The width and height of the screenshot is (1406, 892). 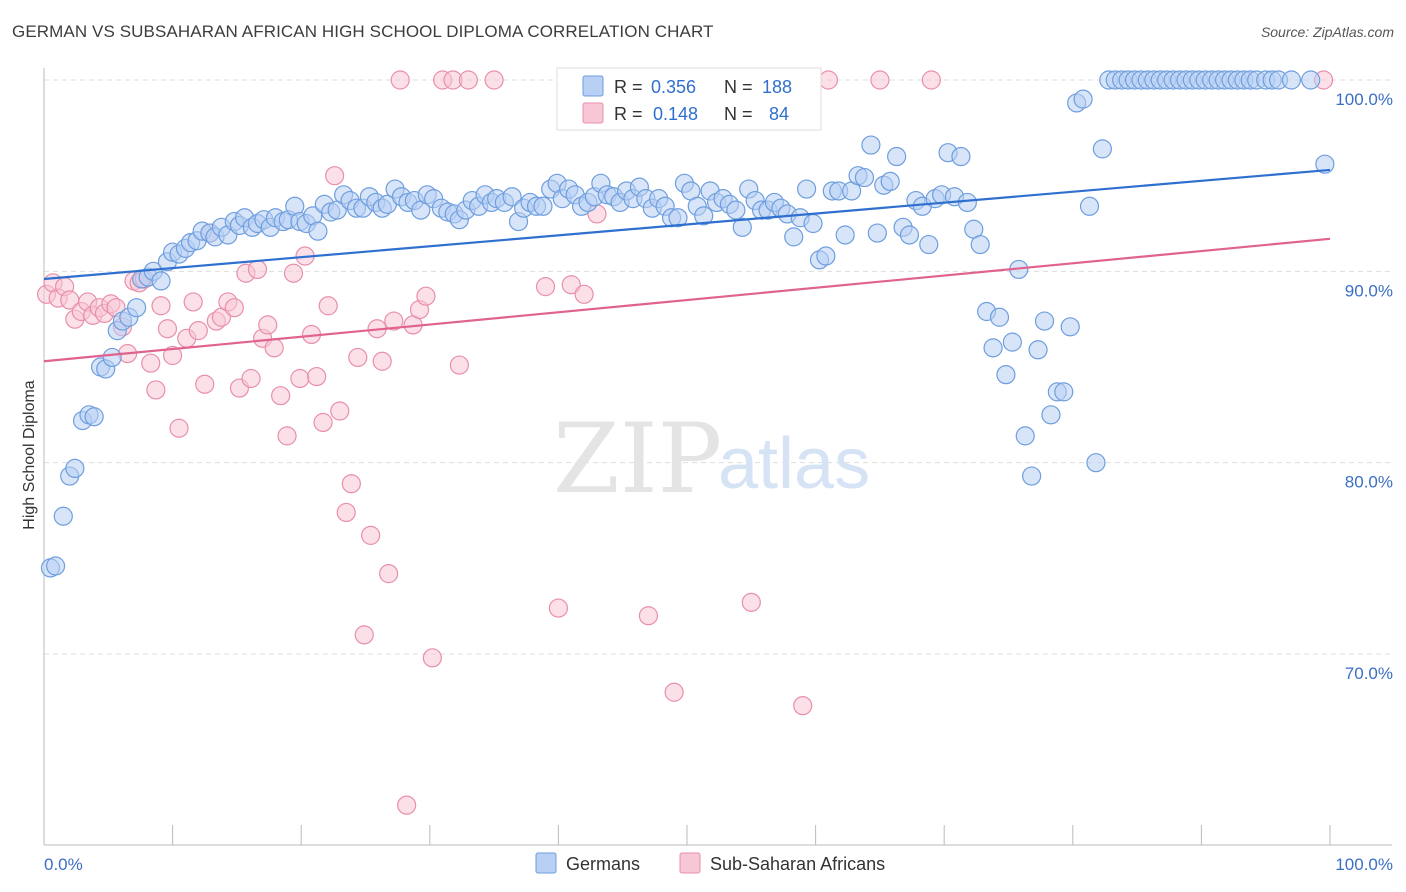 What do you see at coordinates (777, 87) in the screenshot?
I see `legend-germans-n: 188` at bounding box center [777, 87].